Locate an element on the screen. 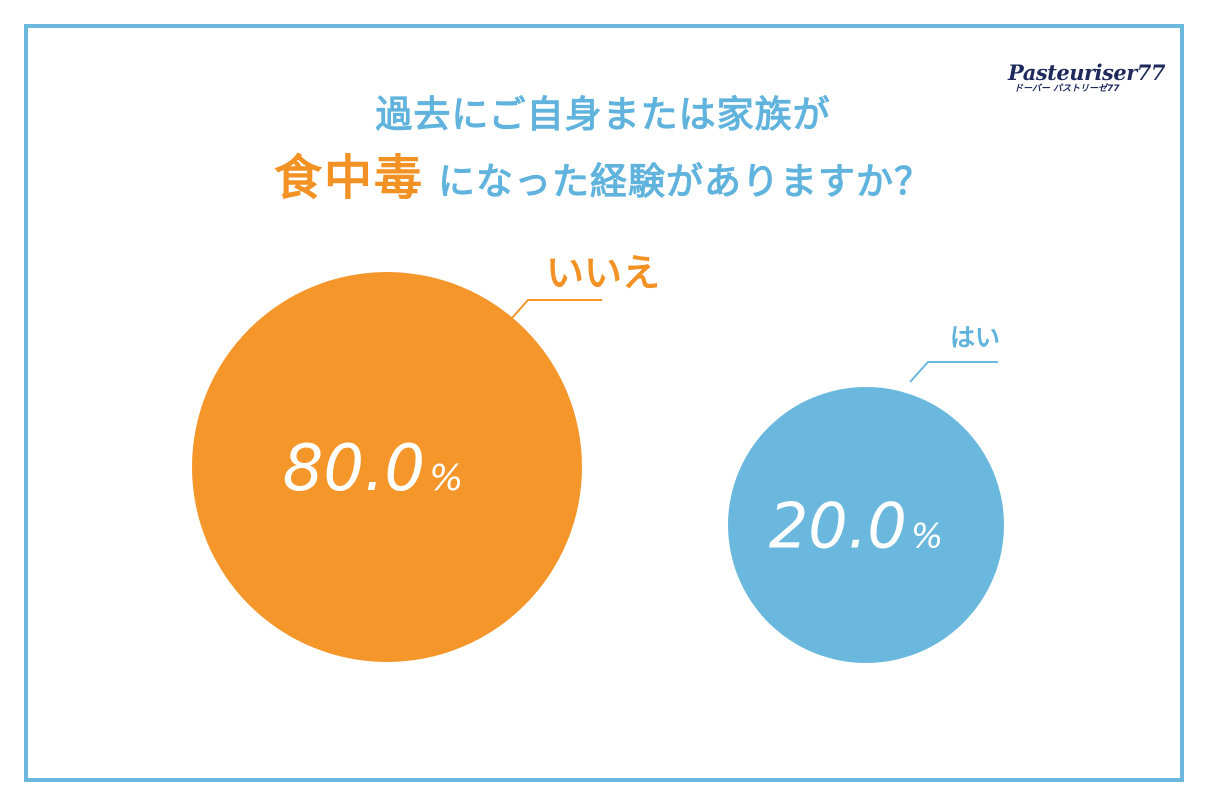  logo-wordmark: Pasteuriser77 is located at coordinates (1087, 72).